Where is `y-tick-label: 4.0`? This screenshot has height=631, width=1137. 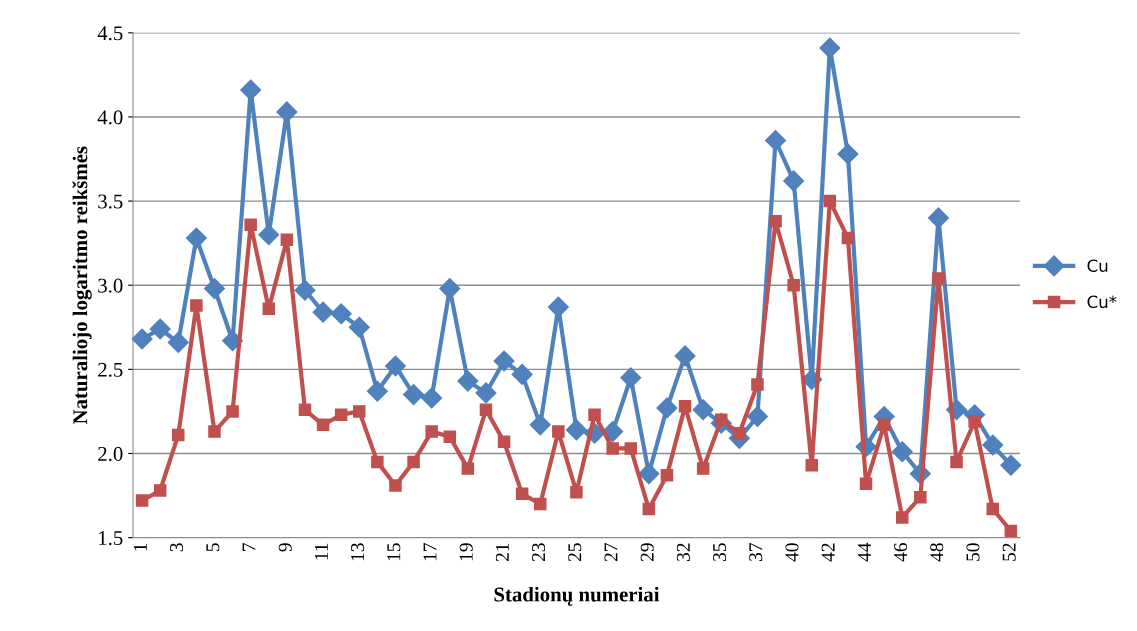
y-tick-label: 4.0 is located at coordinates (110, 117).